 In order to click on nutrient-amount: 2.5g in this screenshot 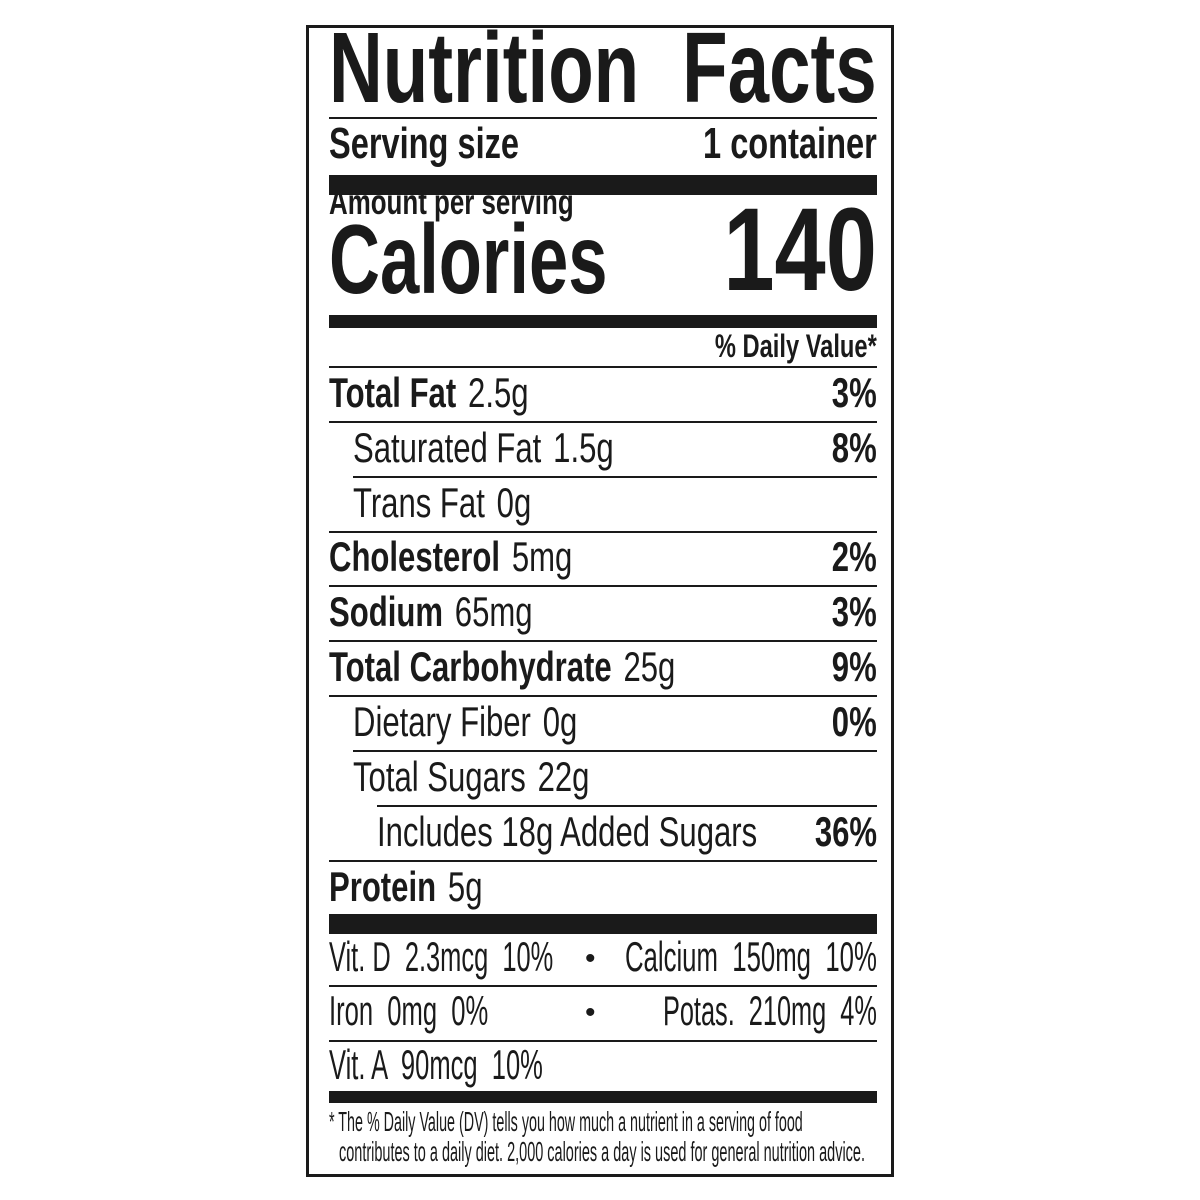, I will do `click(498, 392)`.